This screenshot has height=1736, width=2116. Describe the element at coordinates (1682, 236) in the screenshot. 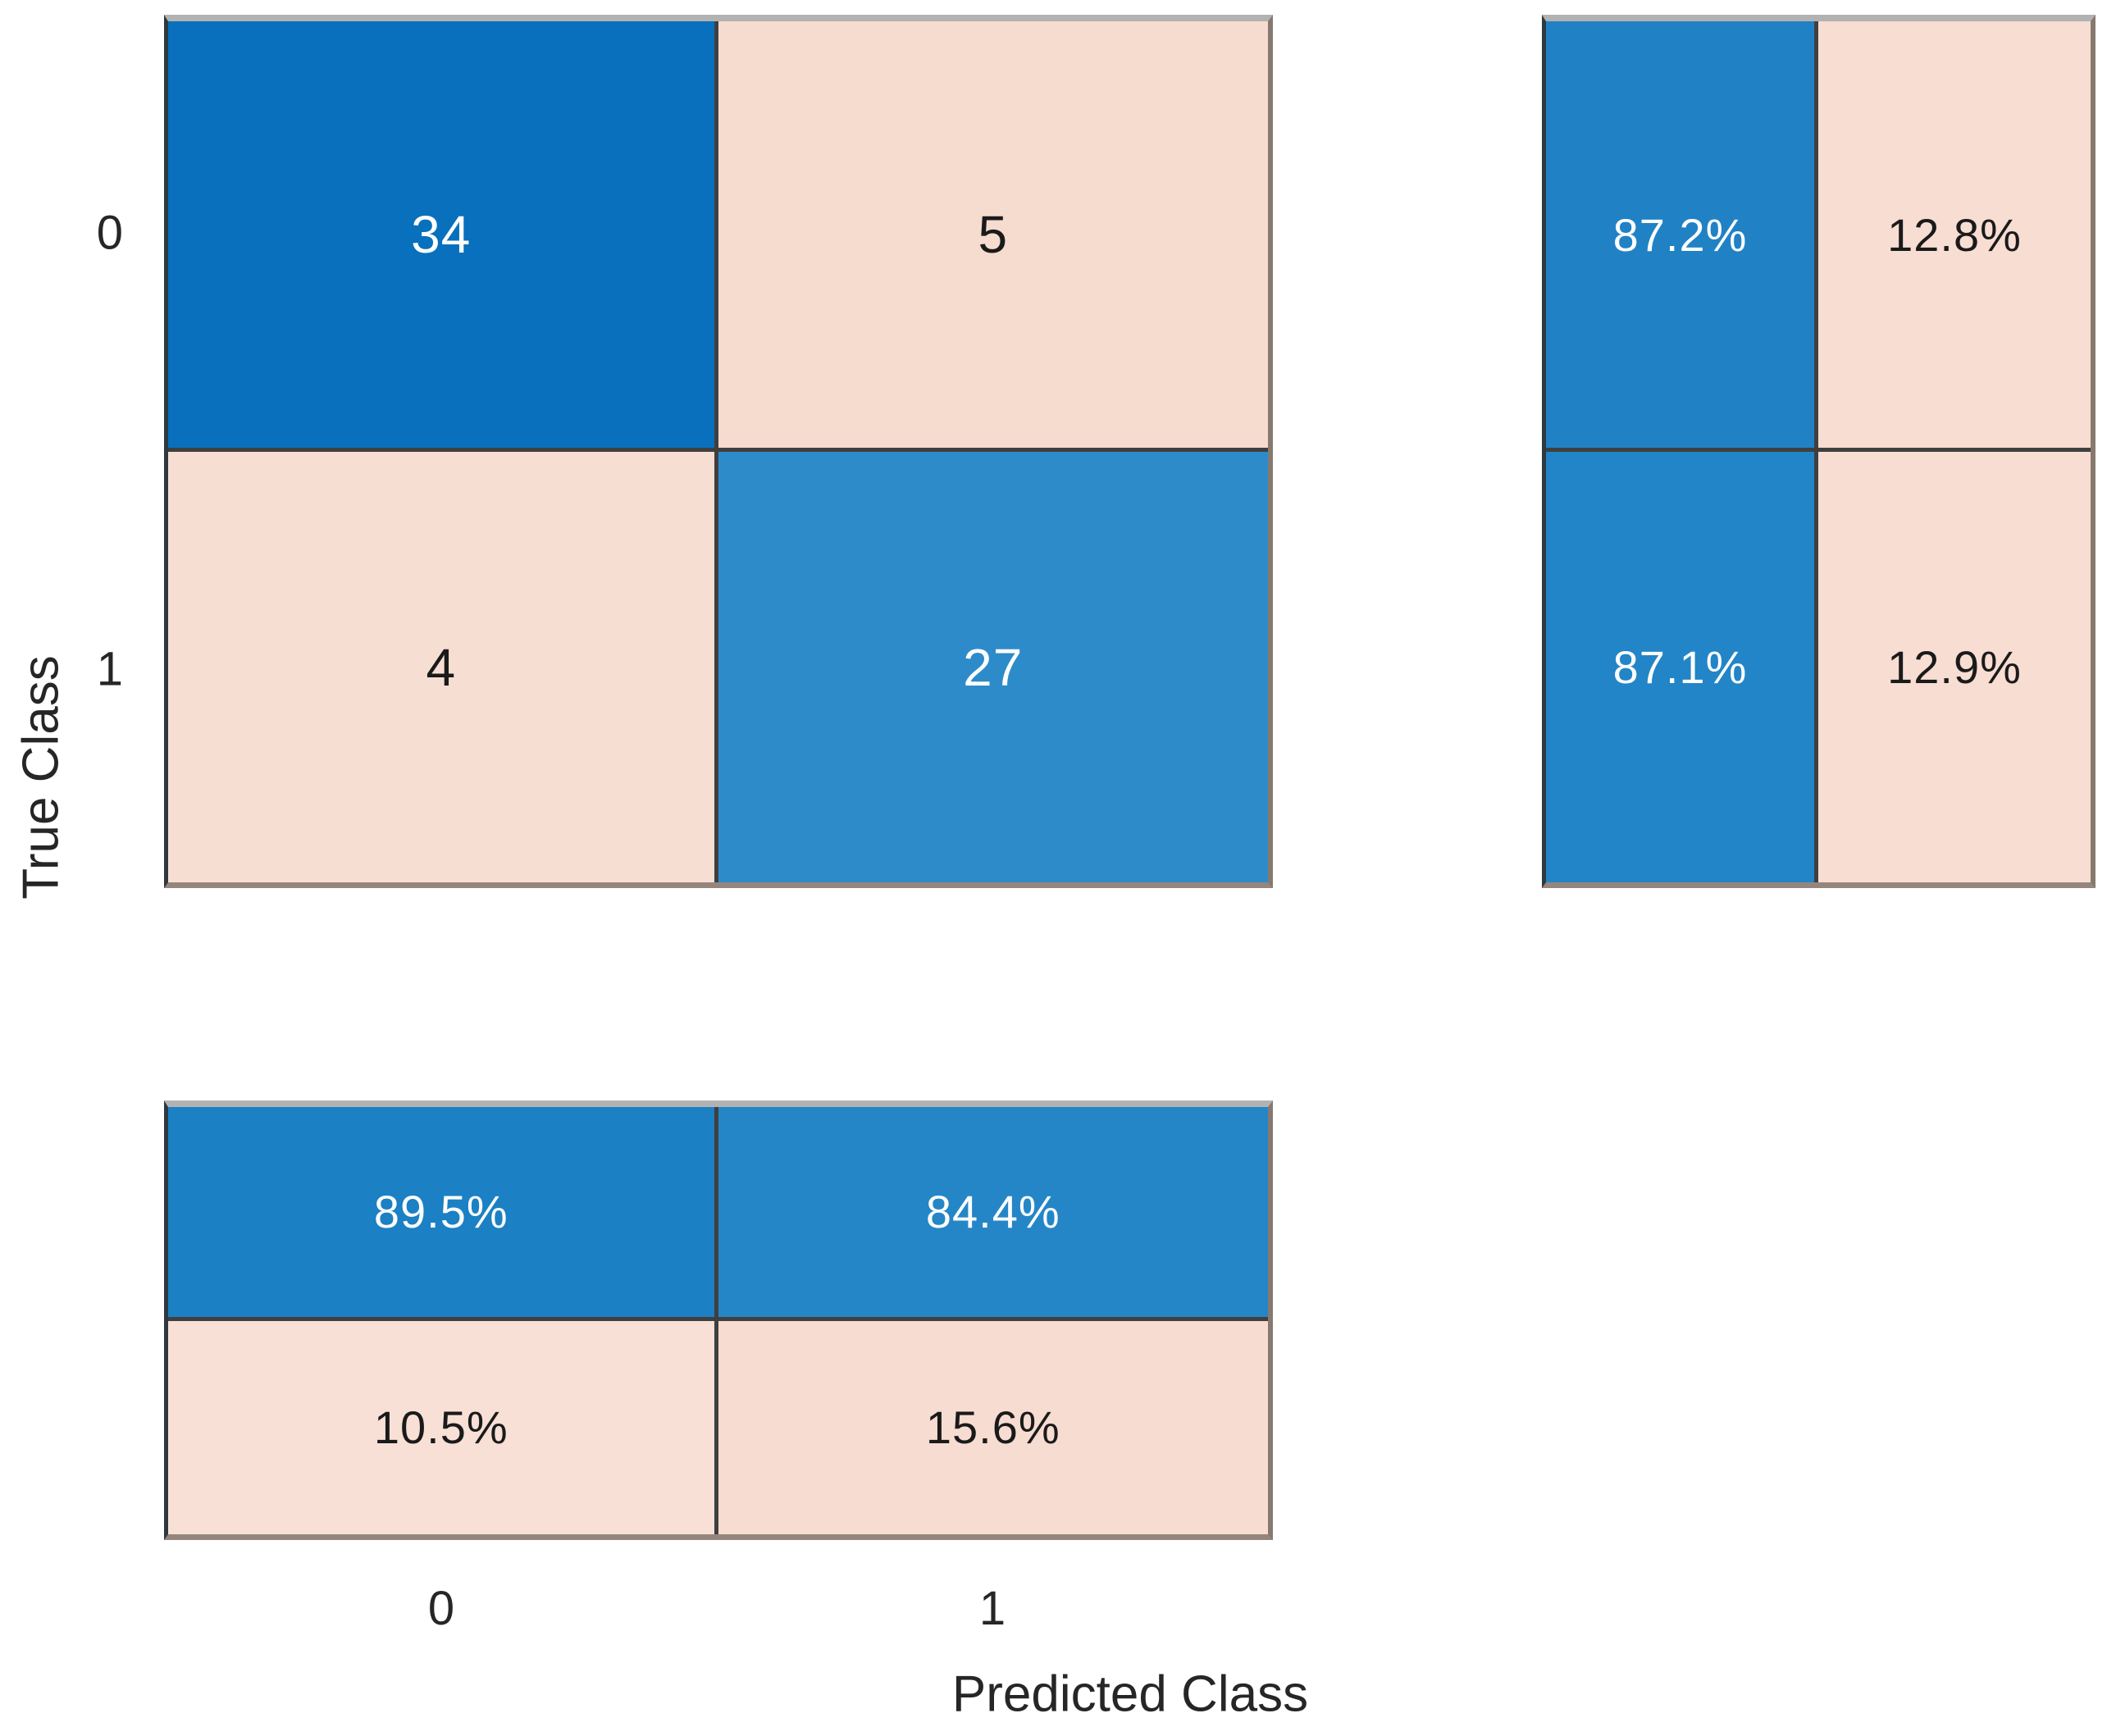

I see `row-summary-true0-correct: 87.2%` at that location.